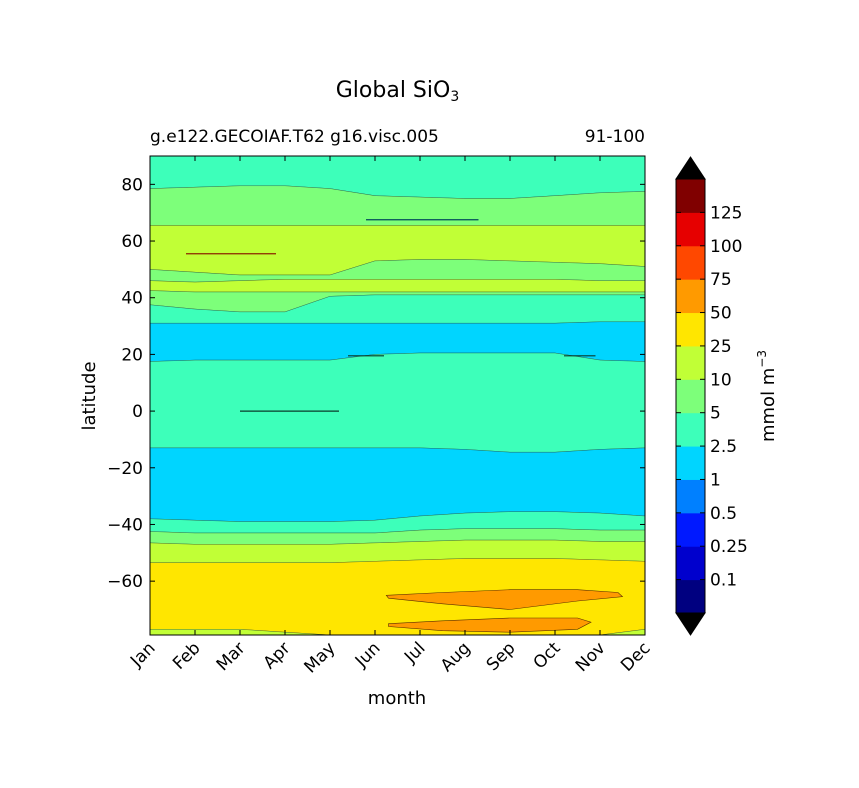 The image size is (859, 788). Describe the element at coordinates (547, 655) in the screenshot. I see `x-tick-label: Oct` at that location.